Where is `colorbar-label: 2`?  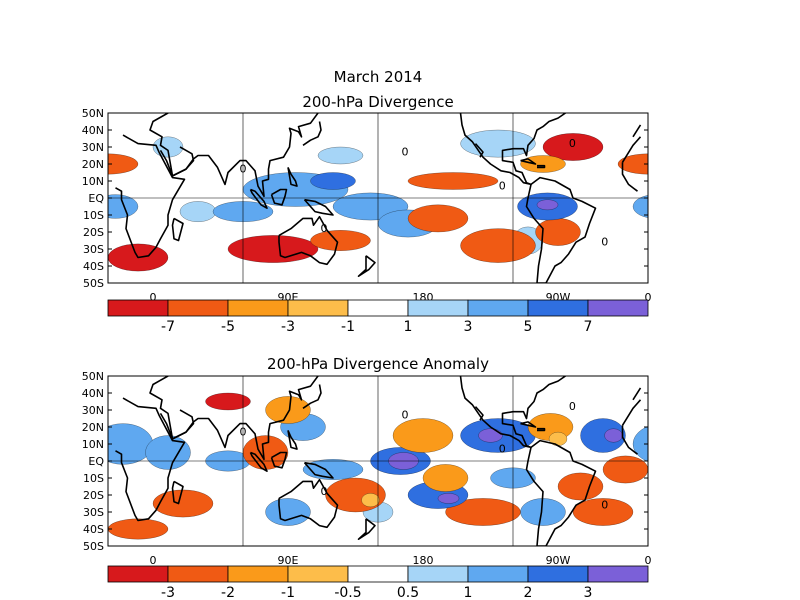 colorbar-label: 2 is located at coordinates (528, 592).